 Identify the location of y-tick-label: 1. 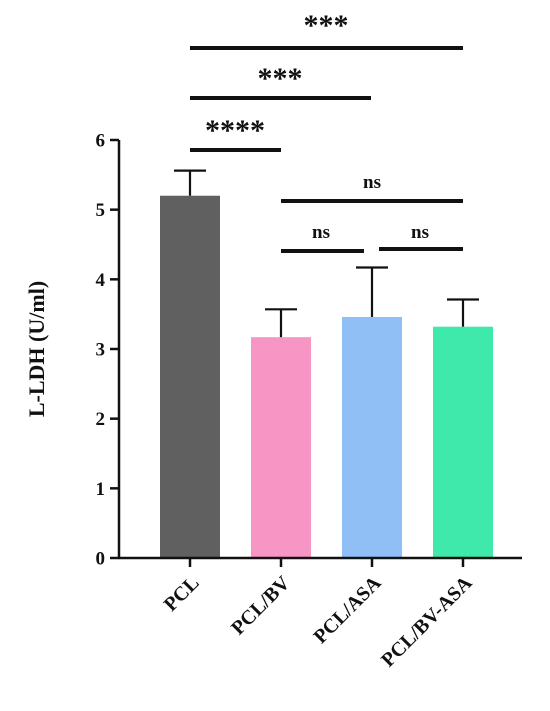
(101, 489).